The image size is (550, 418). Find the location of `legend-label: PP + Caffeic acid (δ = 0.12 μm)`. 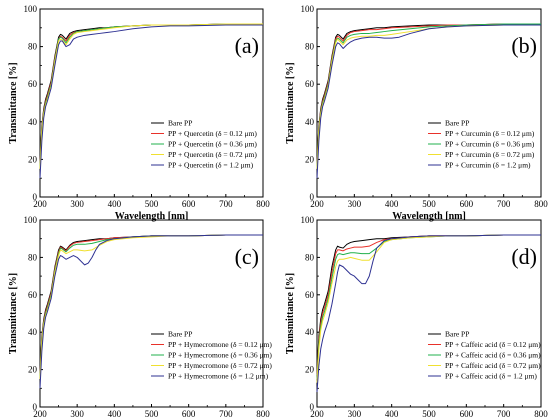

legend-label: PP + Caffeic acid (δ = 0.12 μm) is located at coordinates (493, 344).